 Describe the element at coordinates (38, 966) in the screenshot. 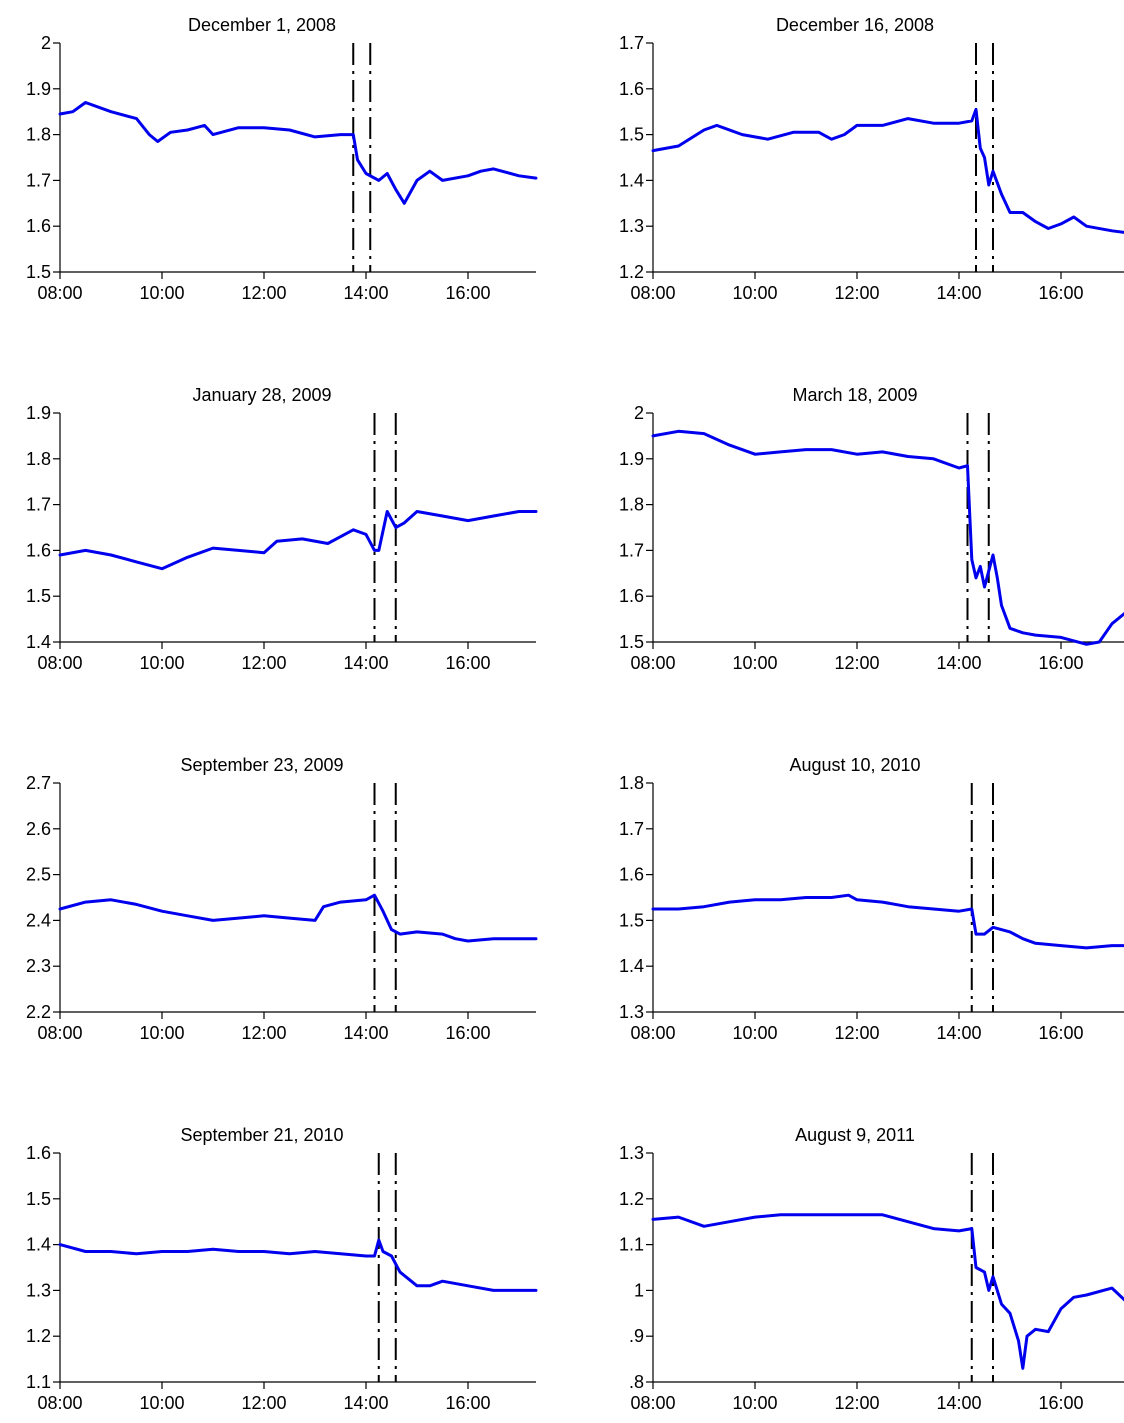

I see `y-tick-label: 2.3` at that location.